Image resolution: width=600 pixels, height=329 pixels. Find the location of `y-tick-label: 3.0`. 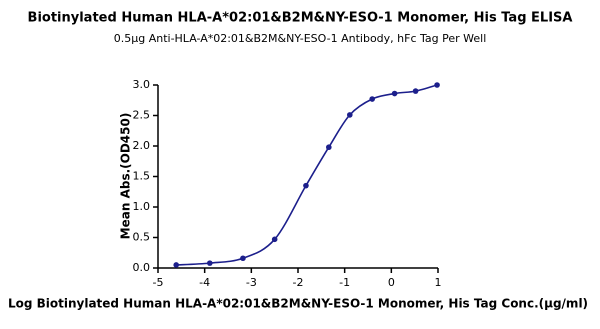

y-tick-label: 3.0 is located at coordinates (142, 84).